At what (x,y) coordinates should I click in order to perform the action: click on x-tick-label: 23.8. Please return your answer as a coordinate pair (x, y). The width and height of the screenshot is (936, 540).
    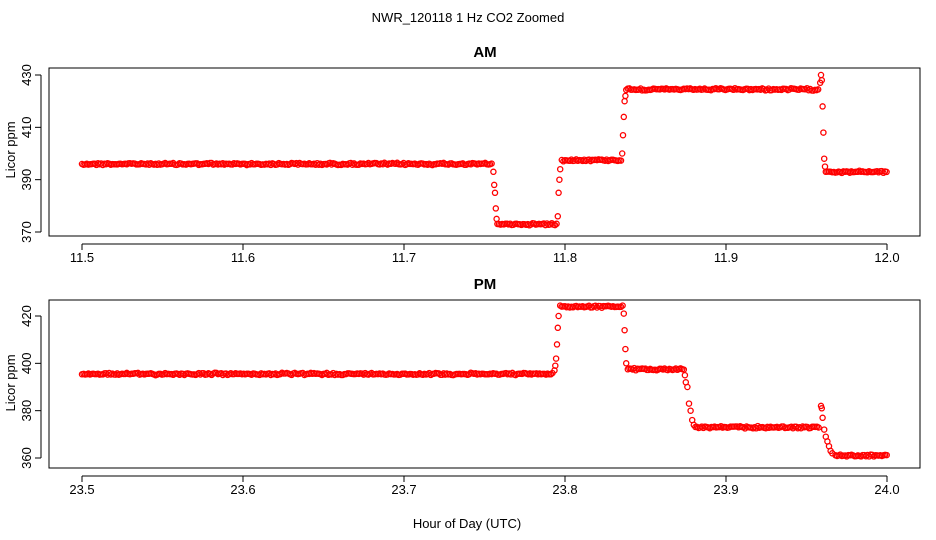
    Looking at the image, I should click on (564, 489).